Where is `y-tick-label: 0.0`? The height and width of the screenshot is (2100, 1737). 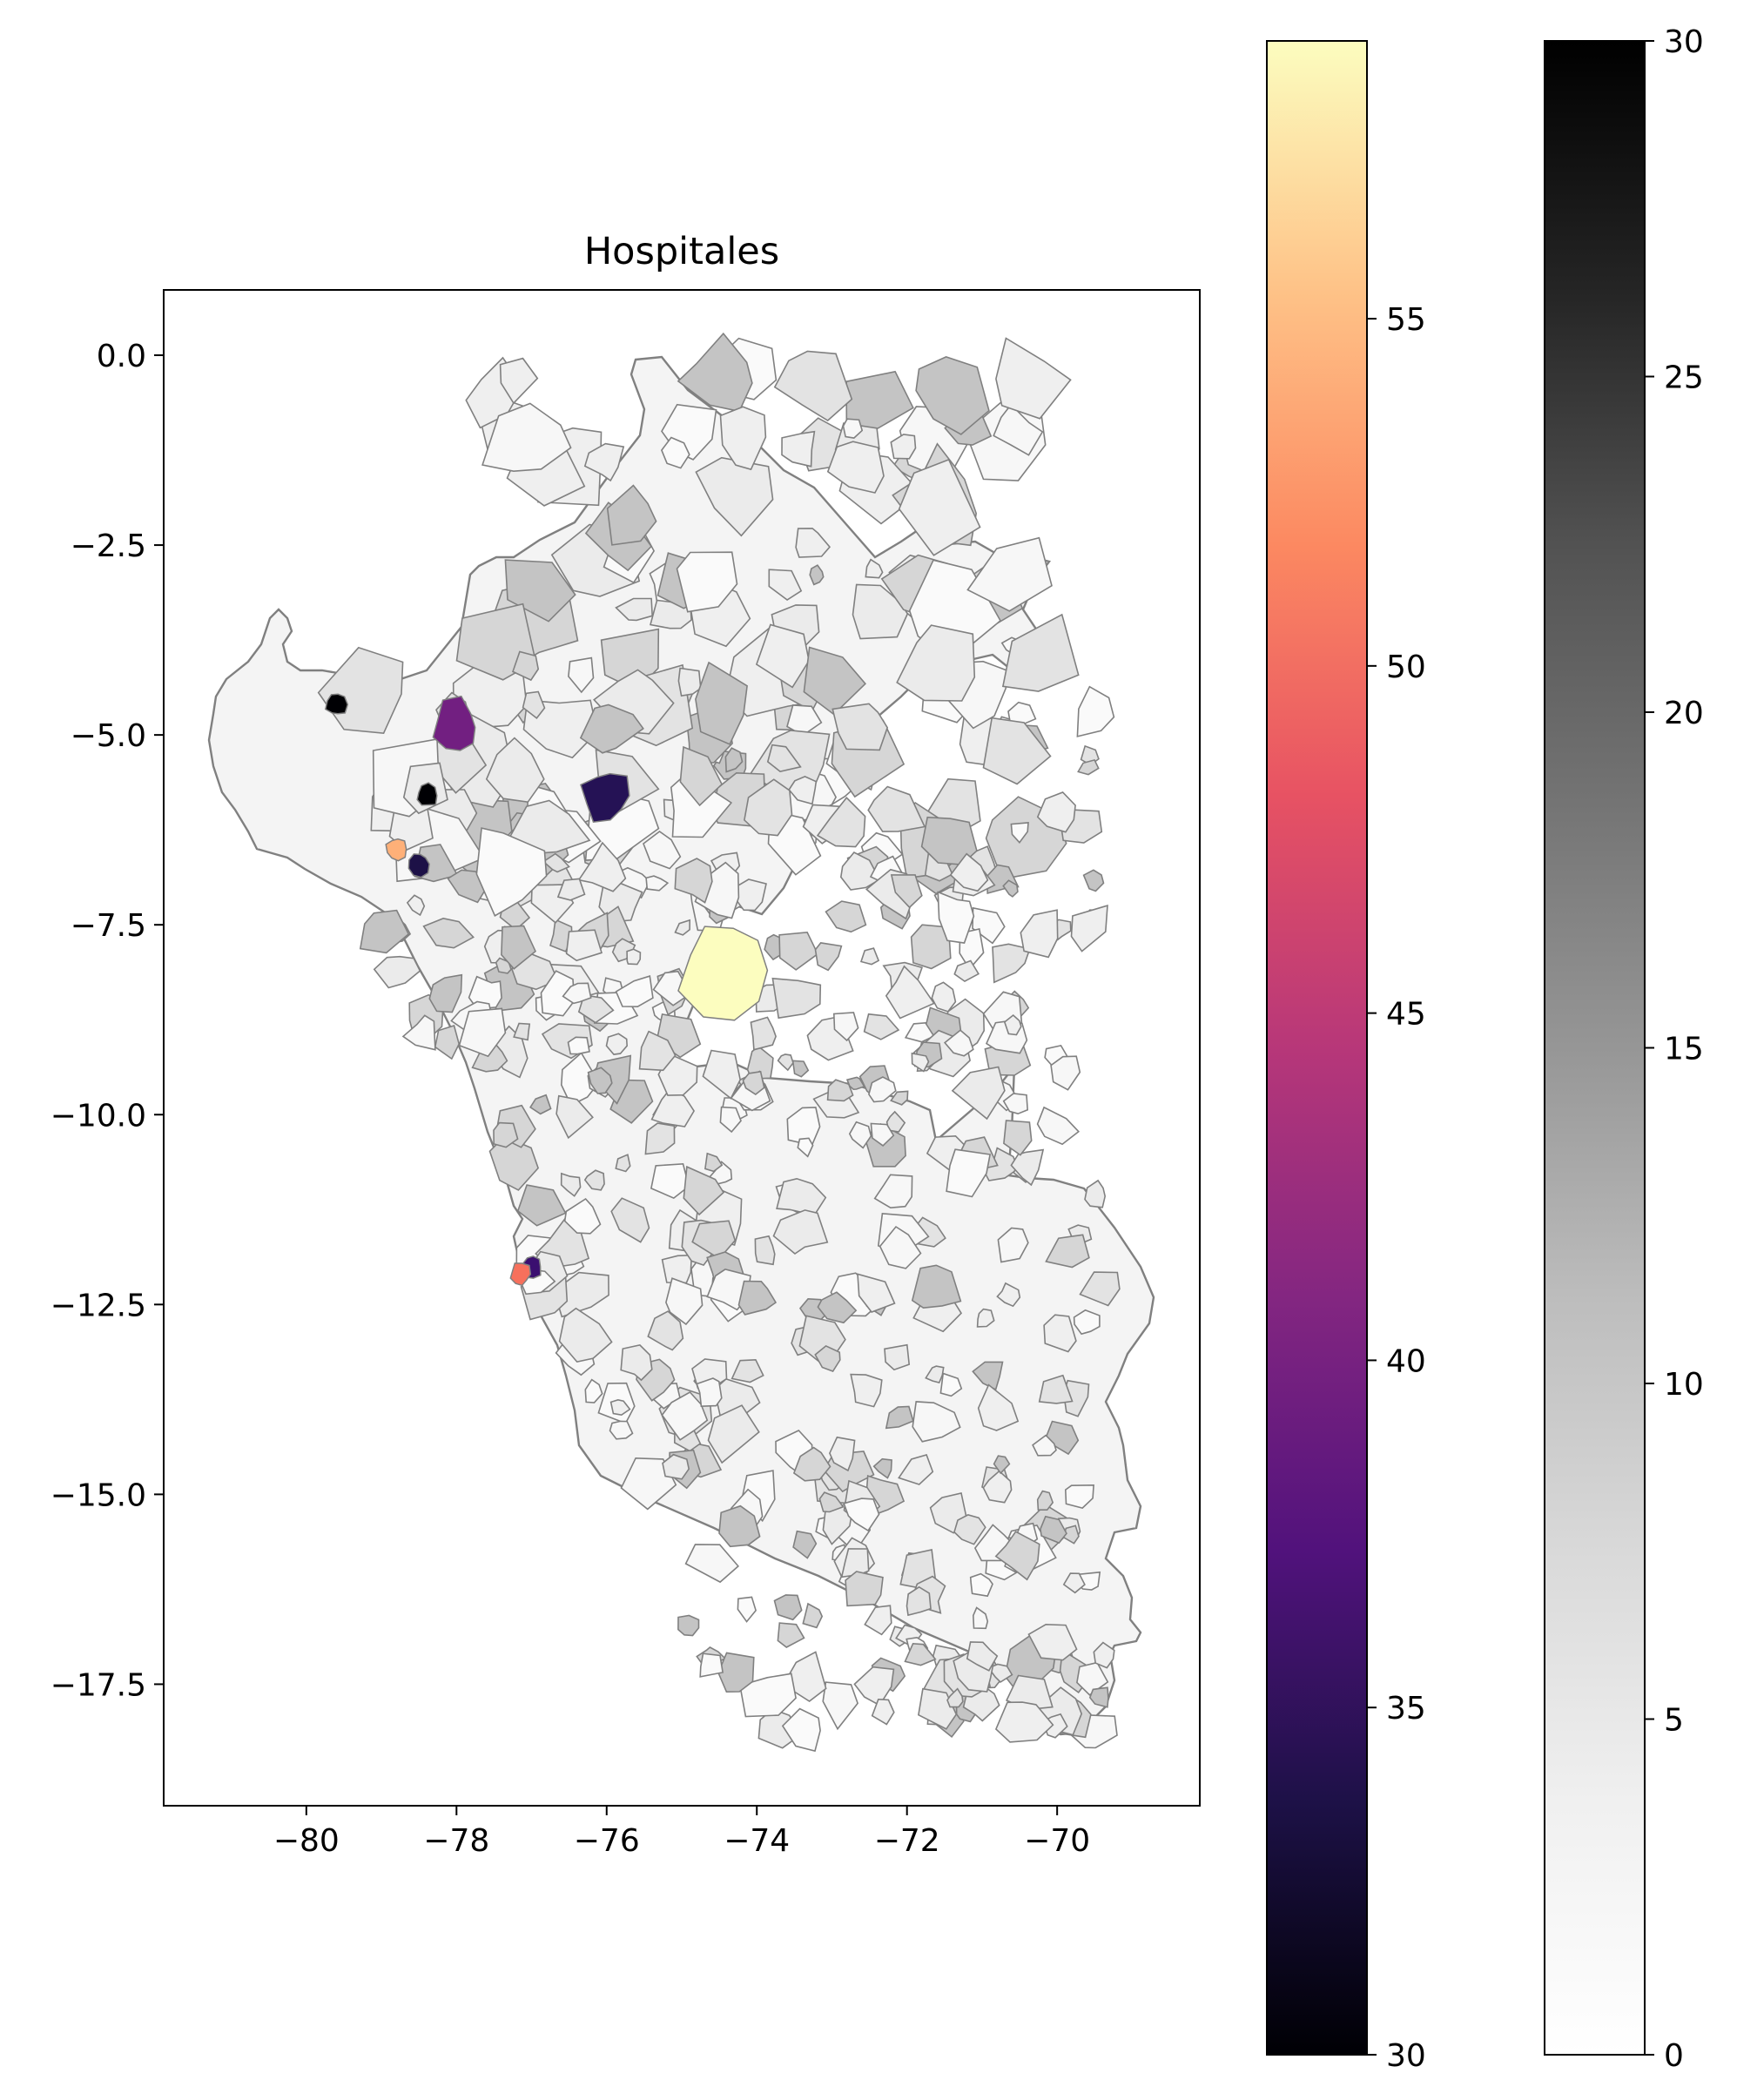
y-tick-label: 0.0 is located at coordinates (121, 356).